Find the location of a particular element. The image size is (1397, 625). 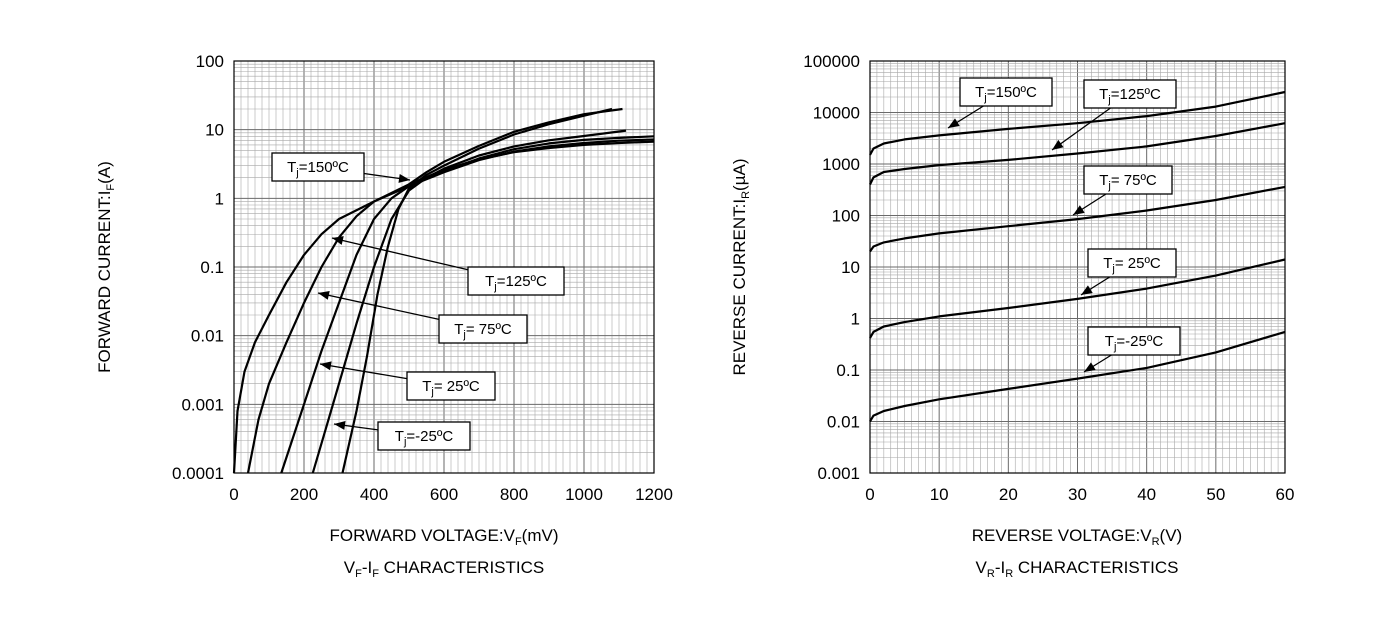

y-tick-label: 100000 is located at coordinates (831, 61).